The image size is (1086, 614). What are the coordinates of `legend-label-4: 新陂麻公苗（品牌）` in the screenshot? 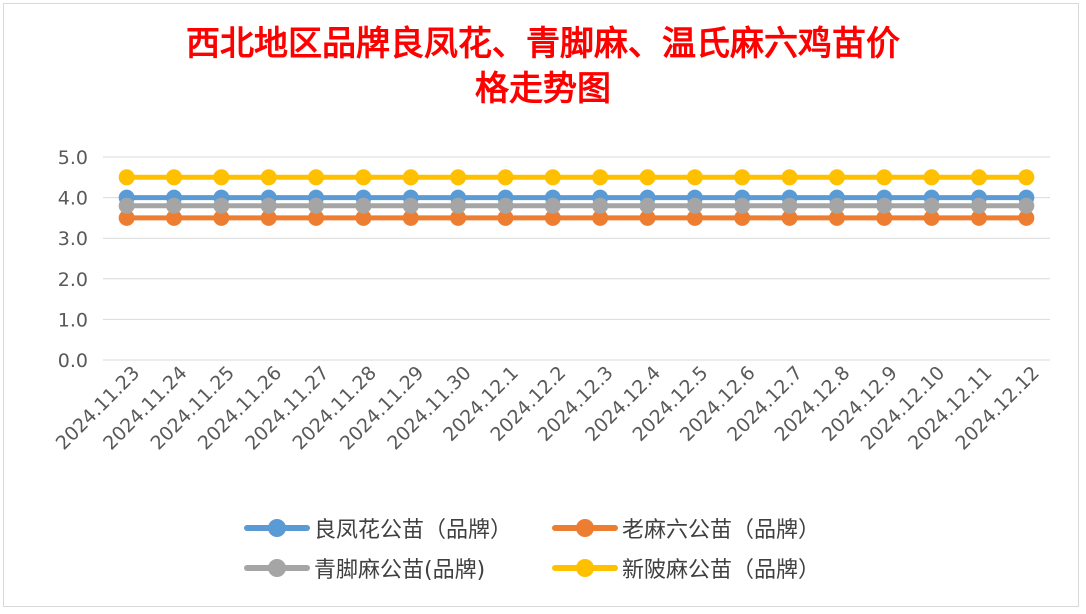 It's located at (721, 570).